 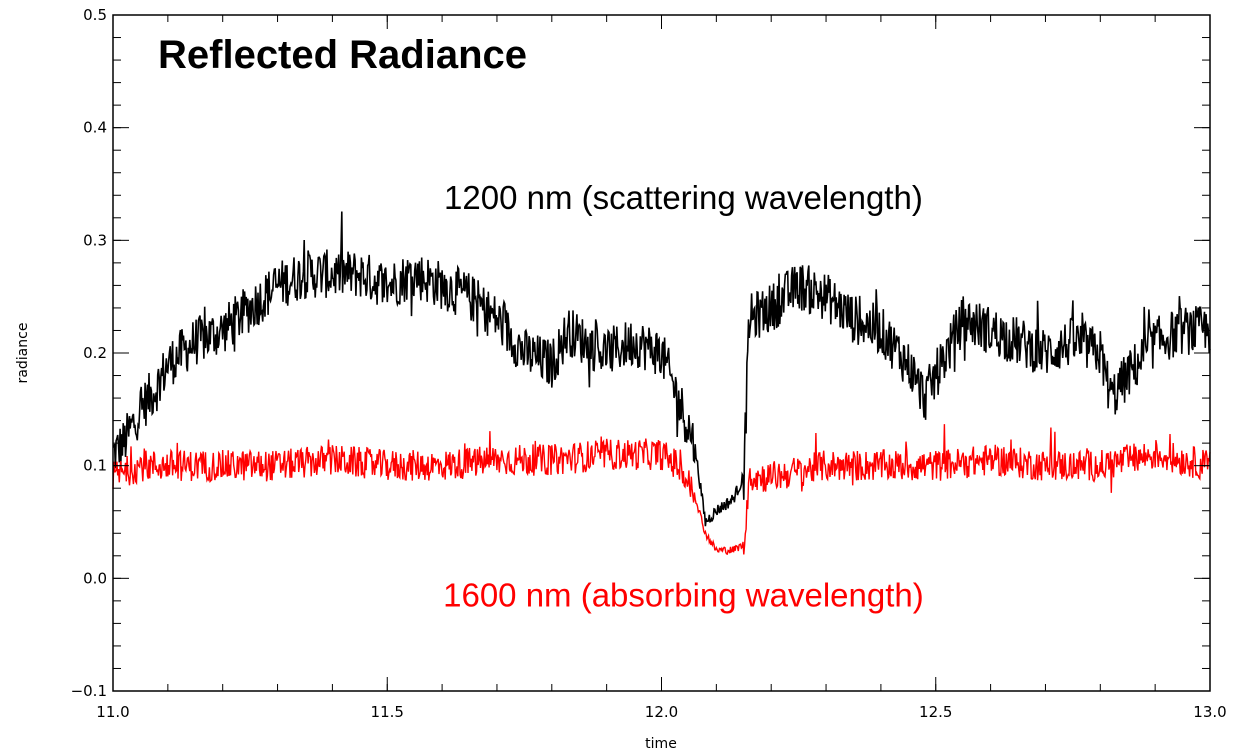 What do you see at coordinates (89, 691) in the screenshot?
I see `y-tick-label: −0.1` at bounding box center [89, 691].